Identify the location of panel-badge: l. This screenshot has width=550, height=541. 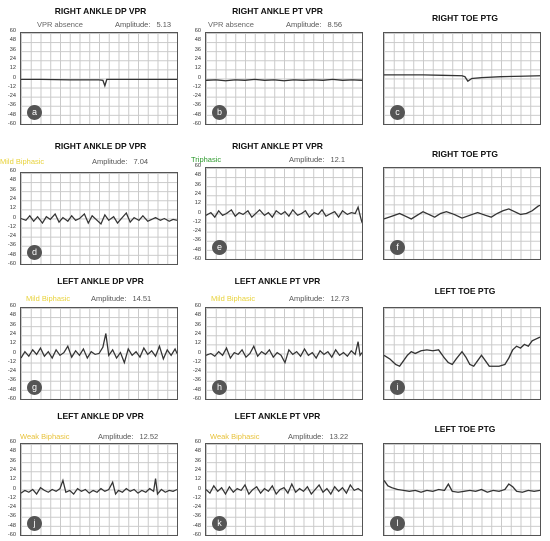
(397, 523).